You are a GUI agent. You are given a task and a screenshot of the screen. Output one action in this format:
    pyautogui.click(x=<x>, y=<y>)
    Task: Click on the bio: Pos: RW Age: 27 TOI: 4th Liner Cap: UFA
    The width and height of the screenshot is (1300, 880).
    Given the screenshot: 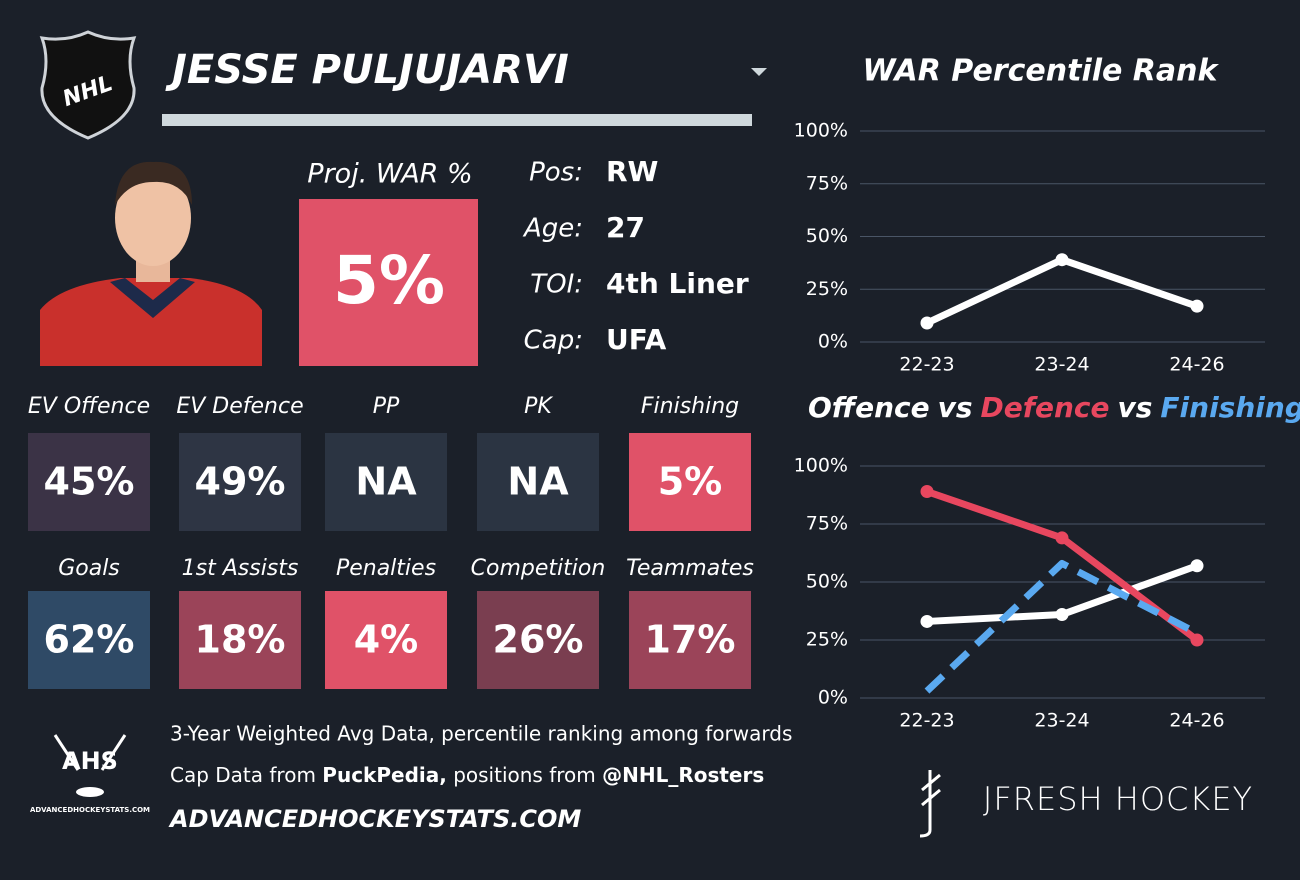 What is the action you would take?
    pyautogui.click(x=635, y=255)
    